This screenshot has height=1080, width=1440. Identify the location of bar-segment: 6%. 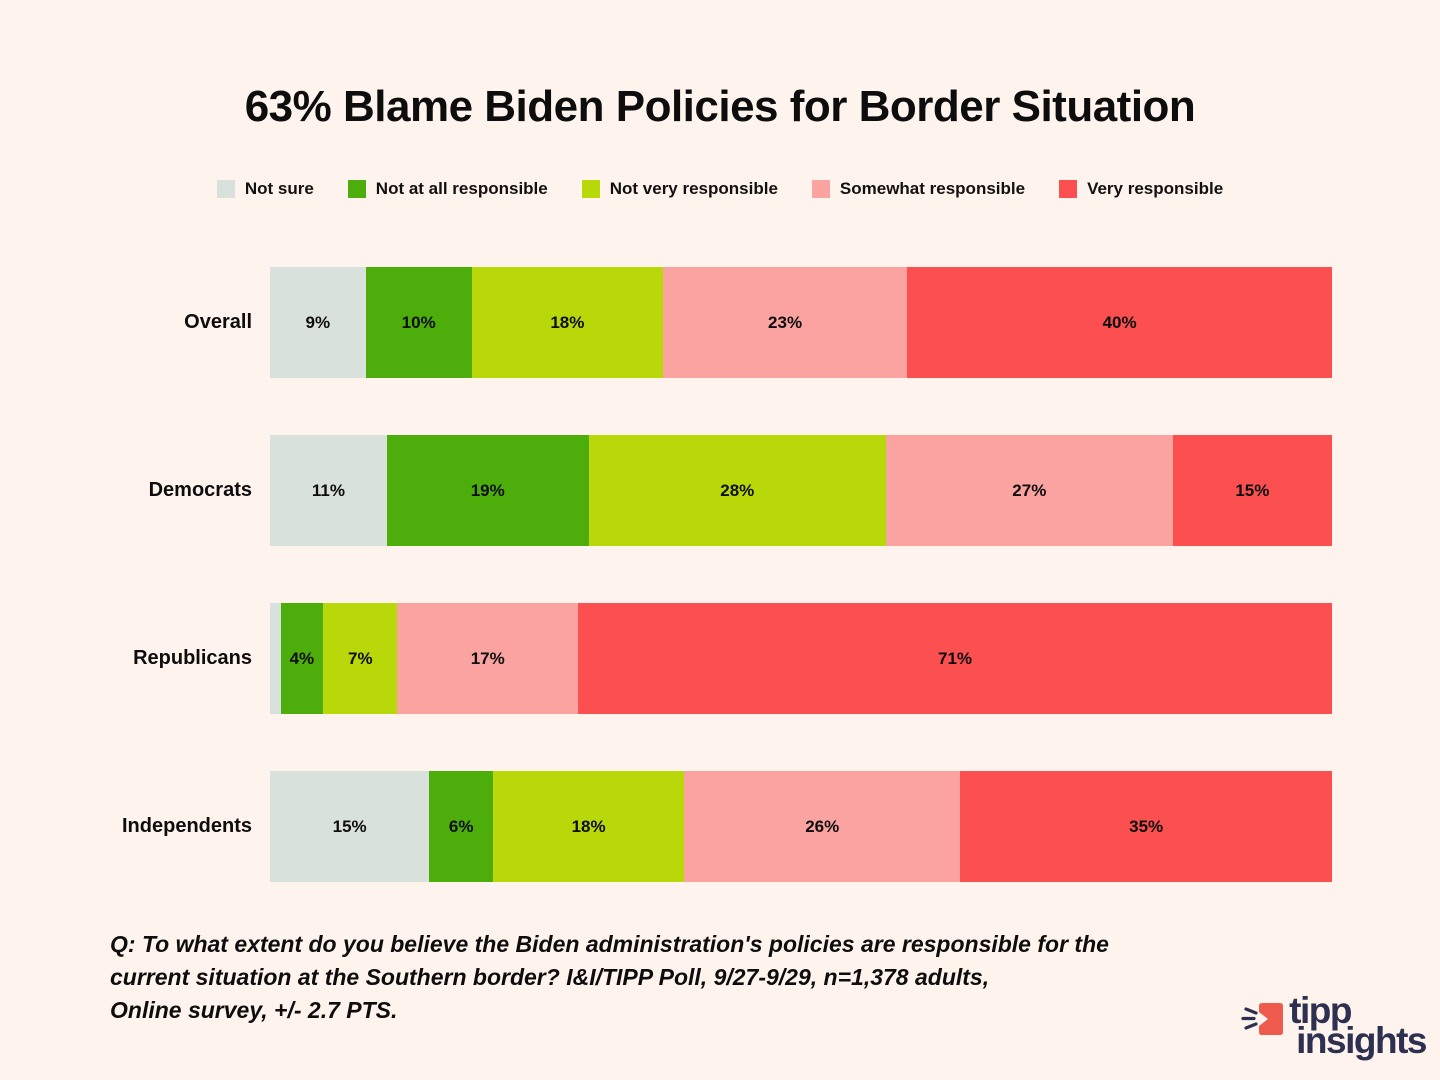
(461, 826).